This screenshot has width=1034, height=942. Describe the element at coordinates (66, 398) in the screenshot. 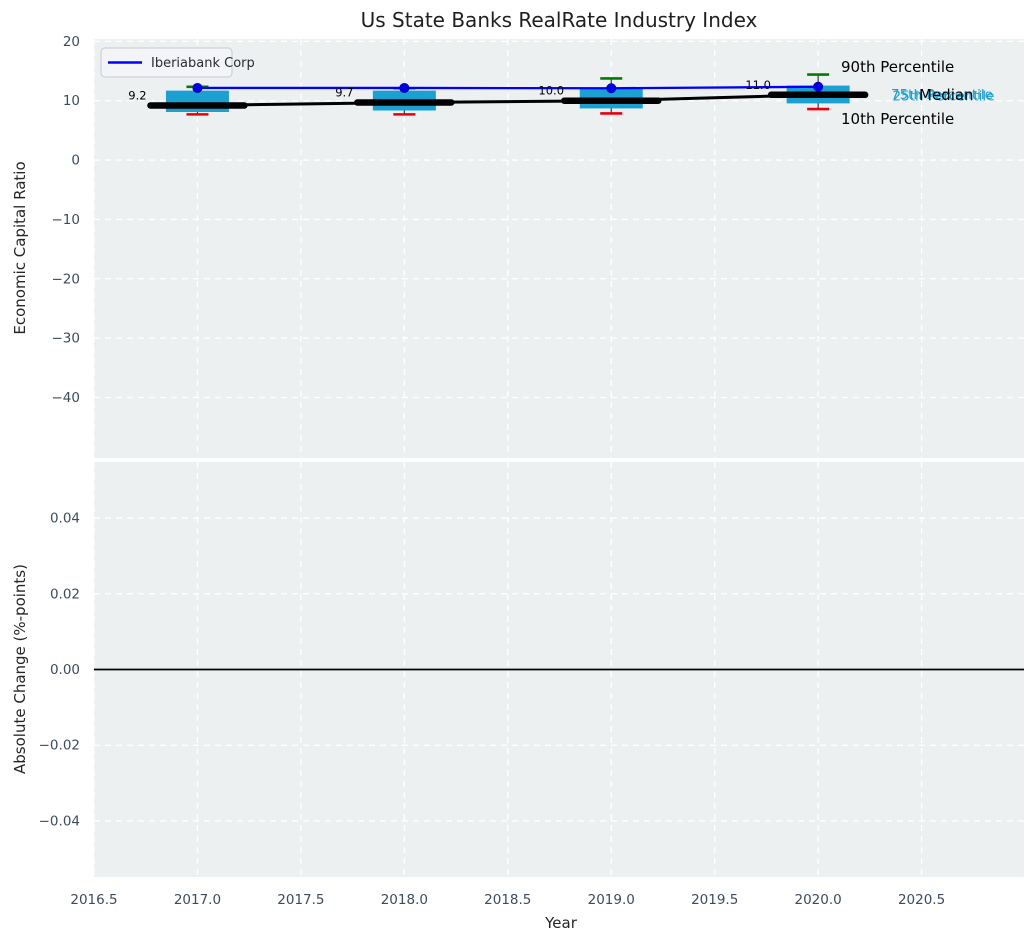

I see `top-y-tick-label: −40` at that location.